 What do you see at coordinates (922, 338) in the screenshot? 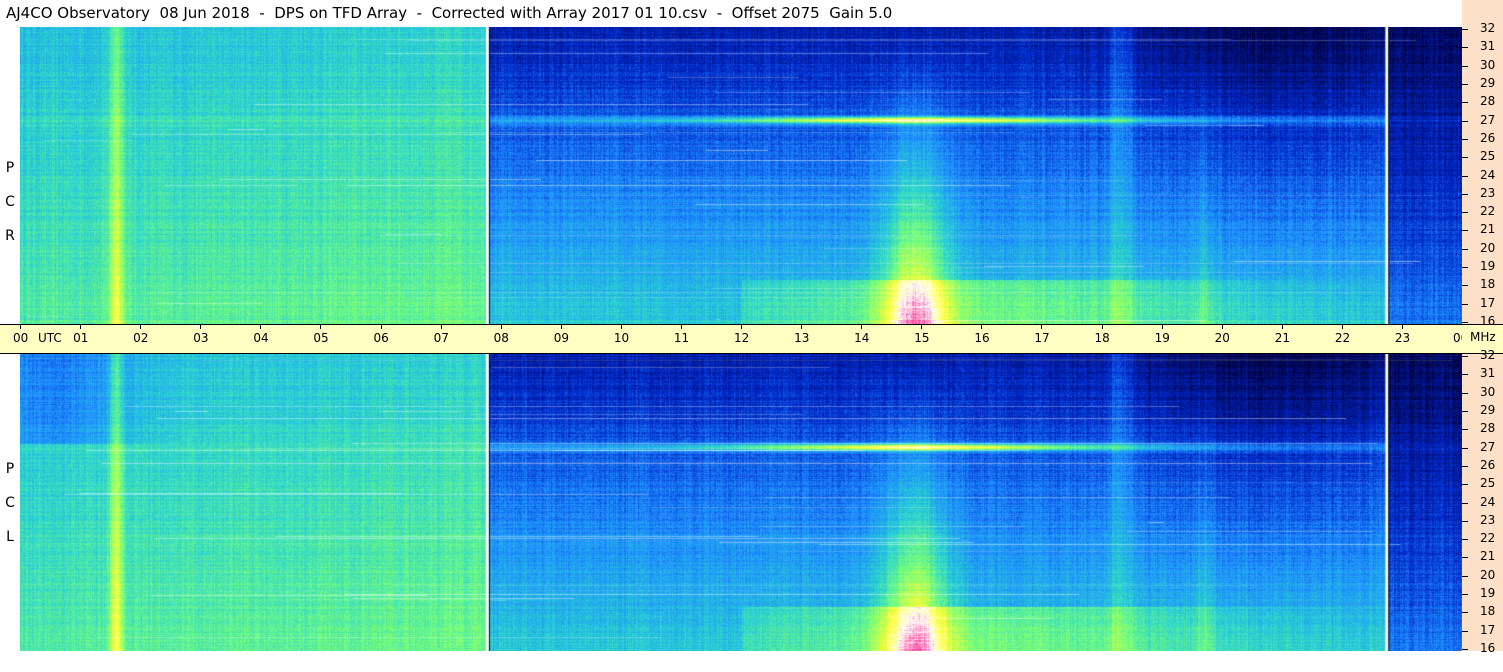
I see `utc-tick-label: 15` at bounding box center [922, 338].